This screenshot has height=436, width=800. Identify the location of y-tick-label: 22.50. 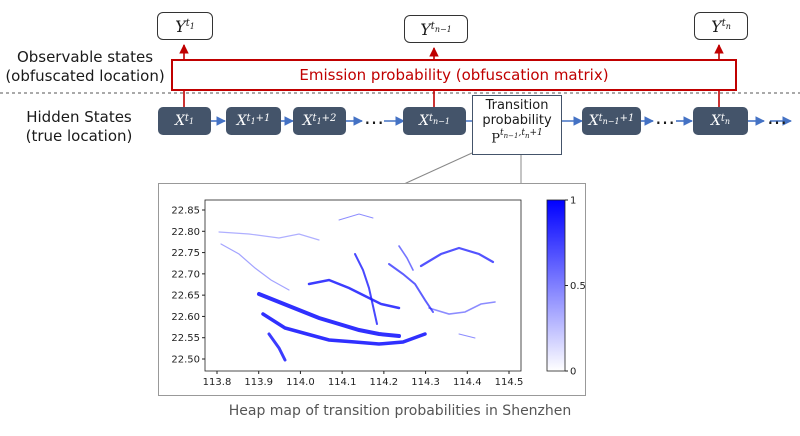
(185, 360).